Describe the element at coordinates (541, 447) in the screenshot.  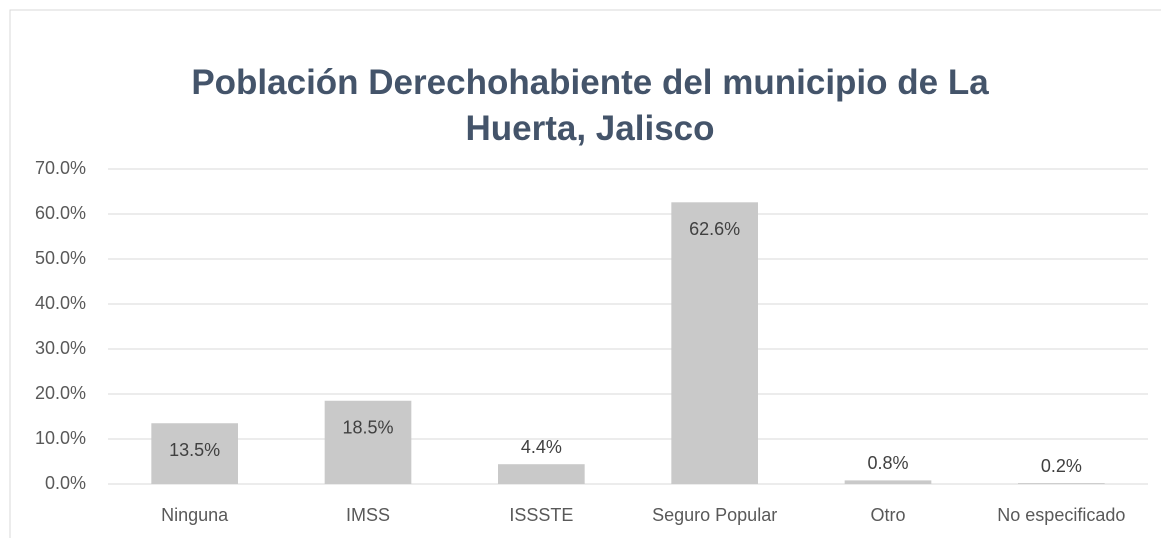
I see `data-label: 4.4%` at that location.